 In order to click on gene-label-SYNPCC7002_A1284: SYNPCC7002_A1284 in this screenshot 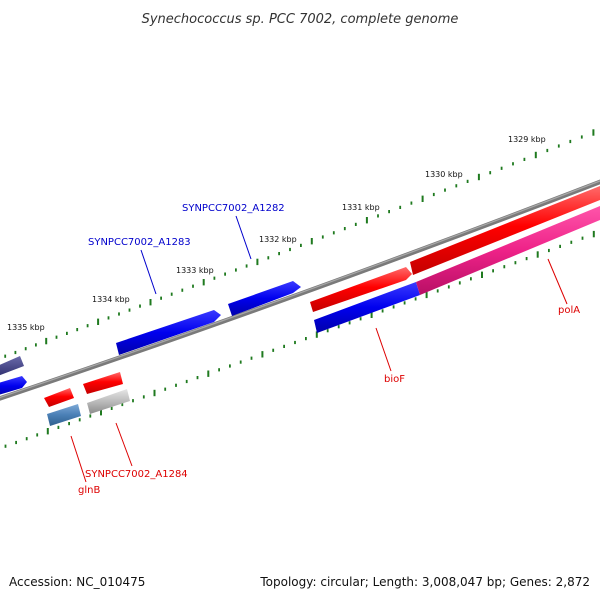, I will do `click(136, 474)`.